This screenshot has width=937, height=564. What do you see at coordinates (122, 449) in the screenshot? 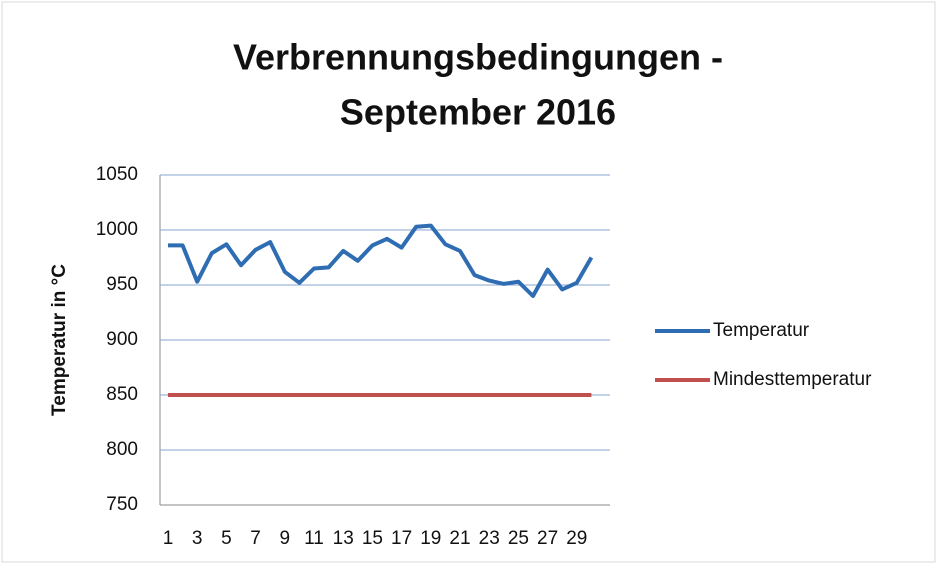
I see `y-tick-label: 800` at bounding box center [122, 449].